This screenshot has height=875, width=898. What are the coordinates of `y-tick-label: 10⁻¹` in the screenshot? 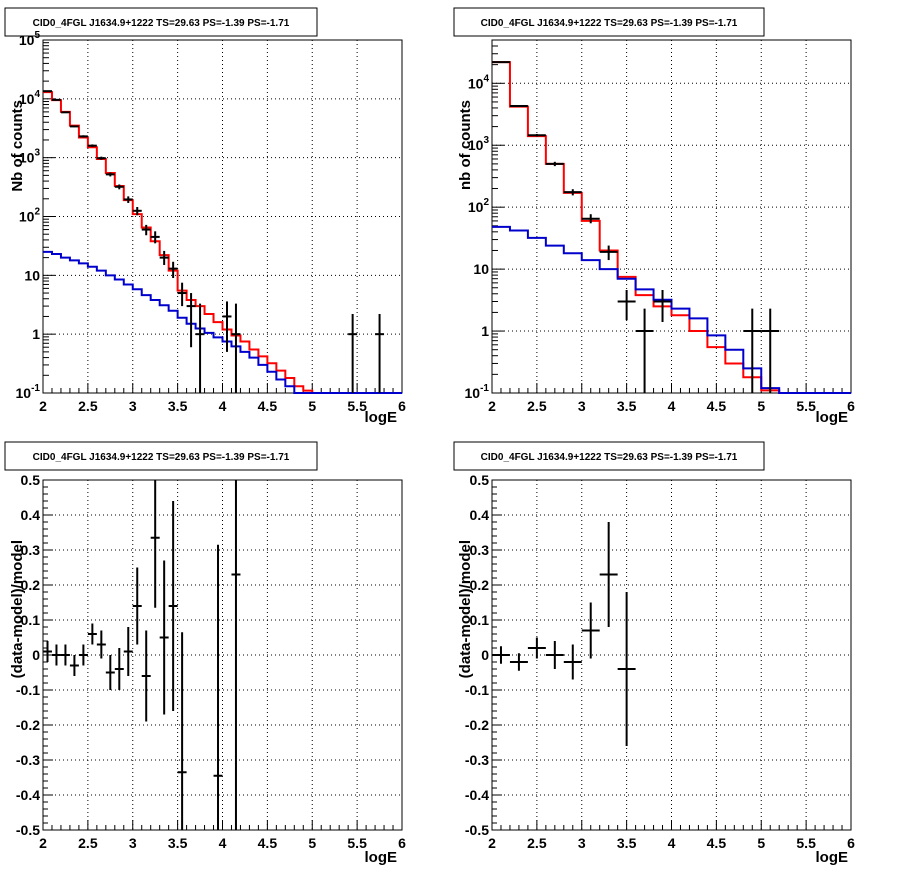 It's located at (477, 392).